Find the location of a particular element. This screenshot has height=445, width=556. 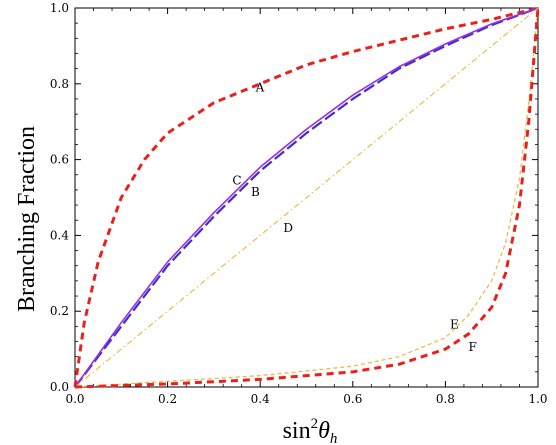

y-axis-title: Branching Fraction is located at coordinates (27, 219).